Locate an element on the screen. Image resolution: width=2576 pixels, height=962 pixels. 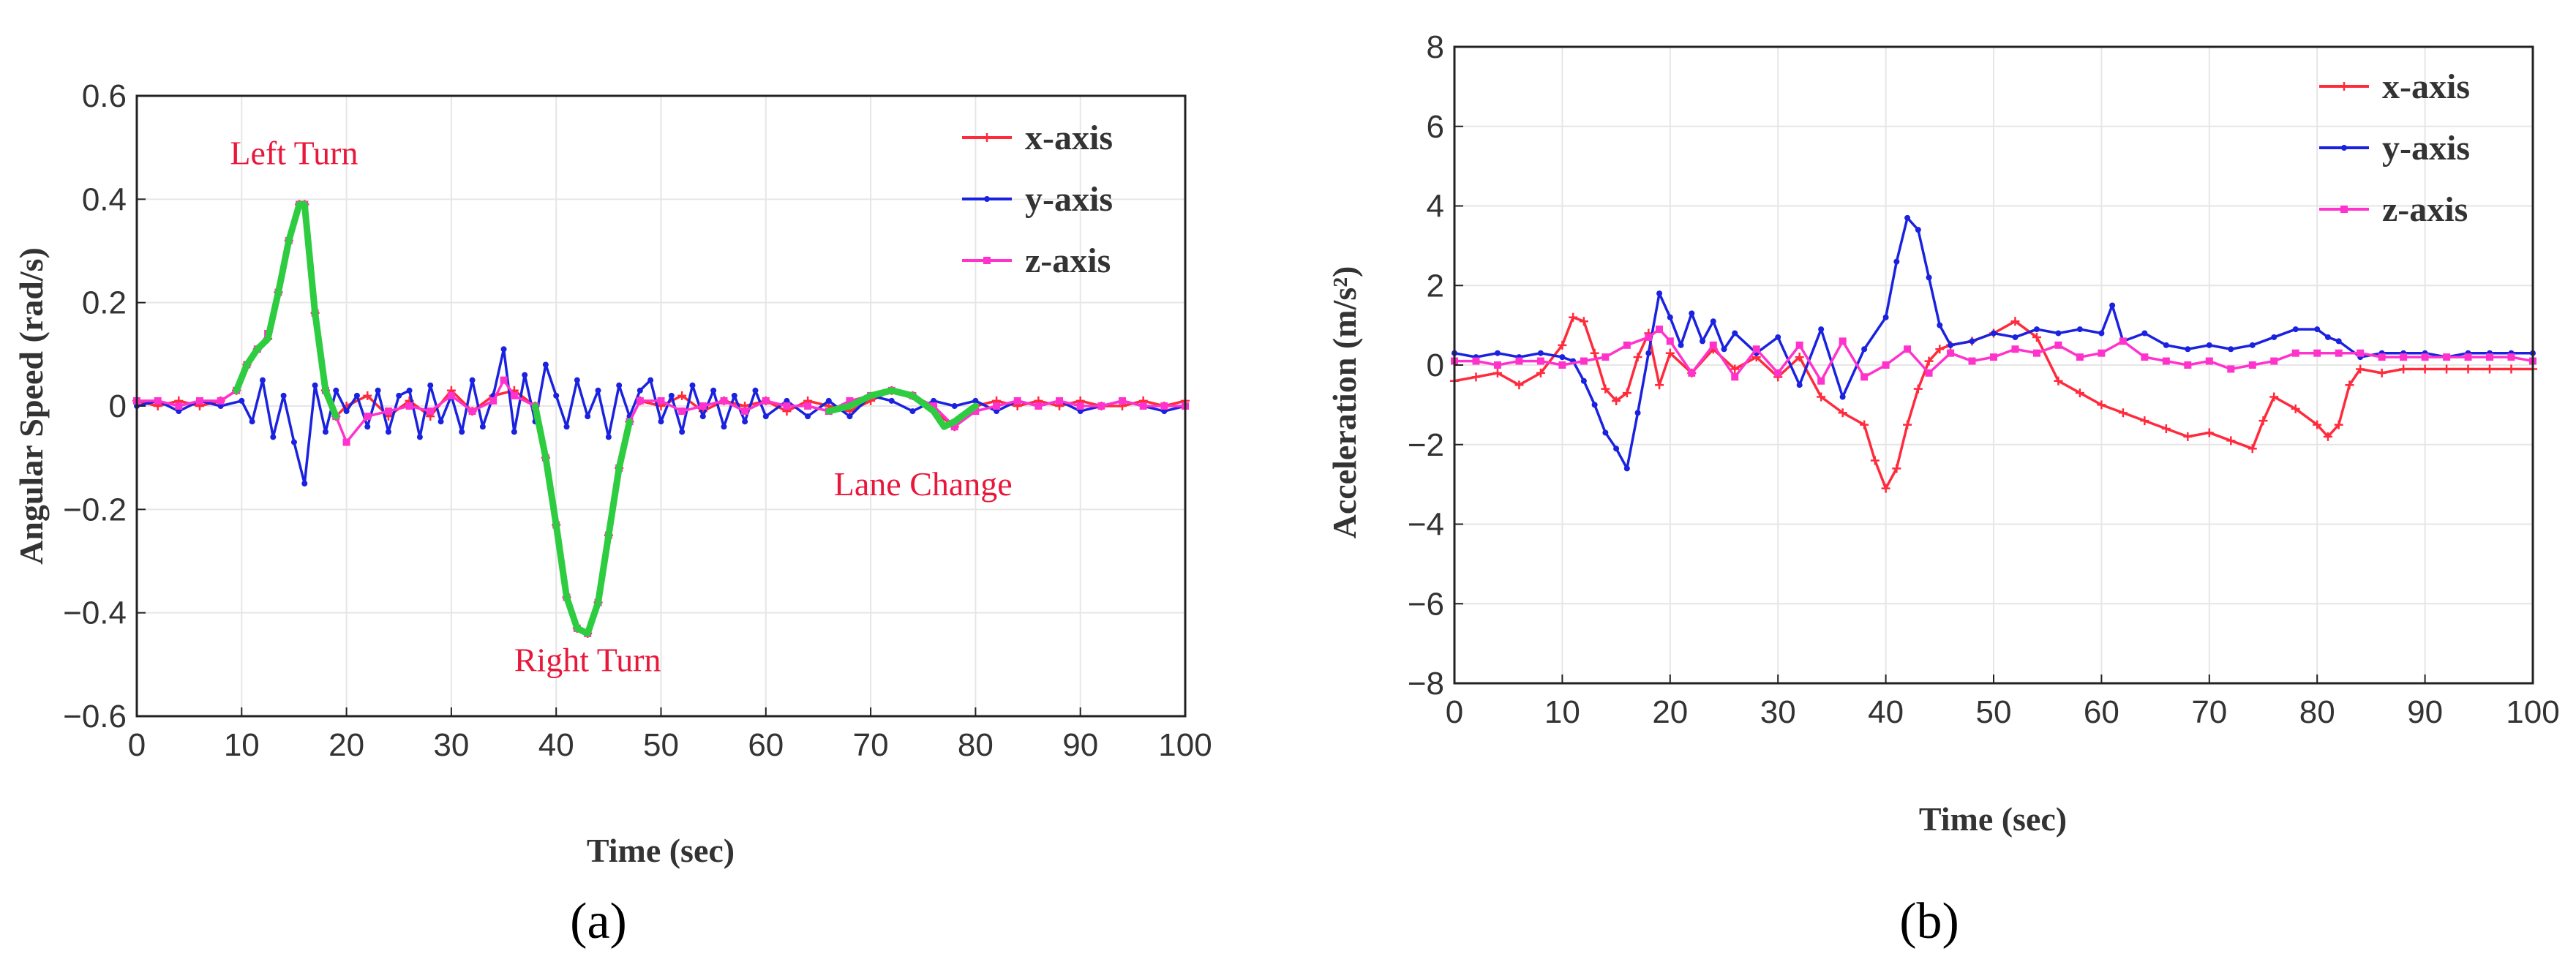
panel-a-annotation: Right Turn is located at coordinates (587, 659).